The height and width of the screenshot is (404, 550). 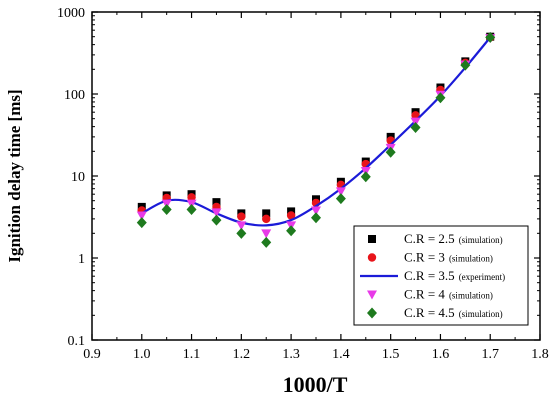 What do you see at coordinates (14, 175) in the screenshot?
I see `y-axis-title: Ignition delay time [ms]` at bounding box center [14, 175].